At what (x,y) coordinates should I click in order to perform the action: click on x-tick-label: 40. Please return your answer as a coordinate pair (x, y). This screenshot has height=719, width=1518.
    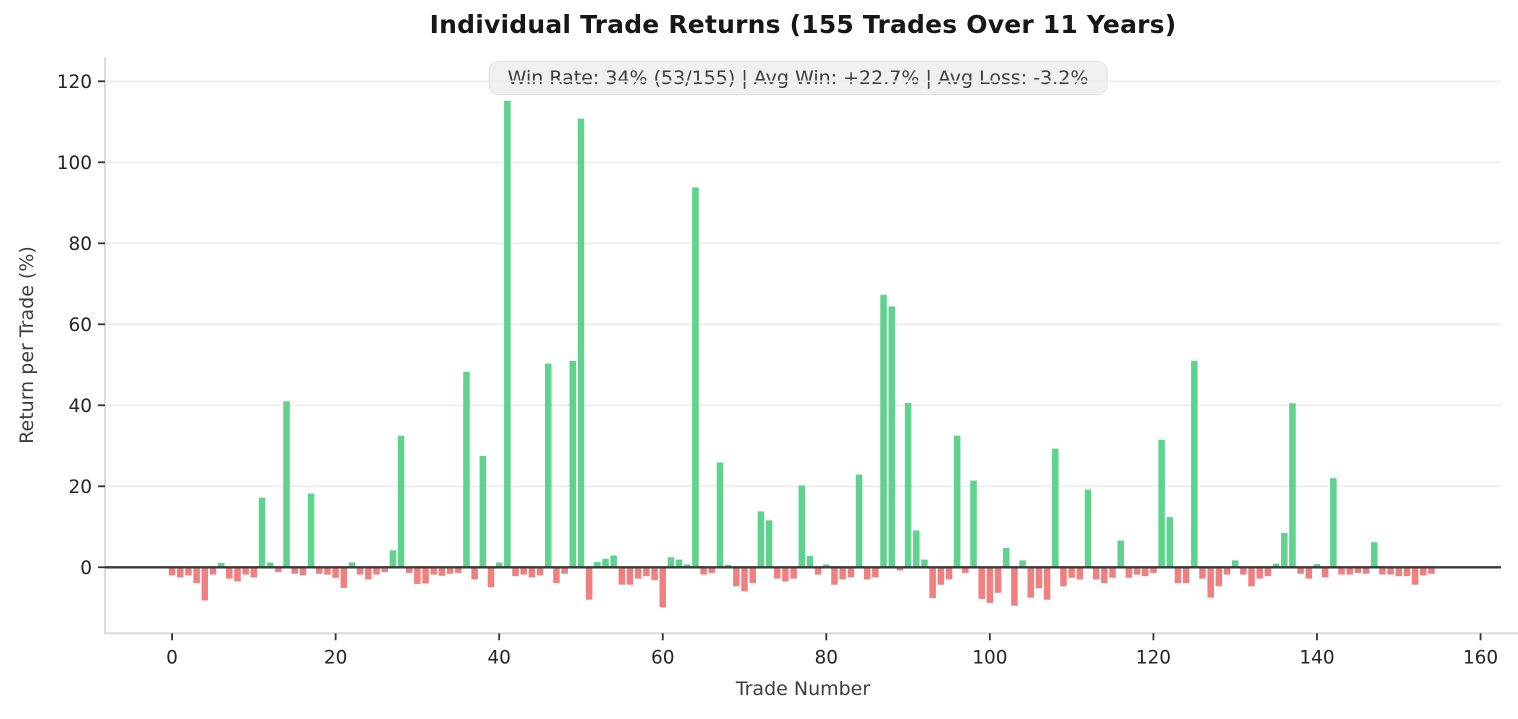
    Looking at the image, I should click on (499, 657).